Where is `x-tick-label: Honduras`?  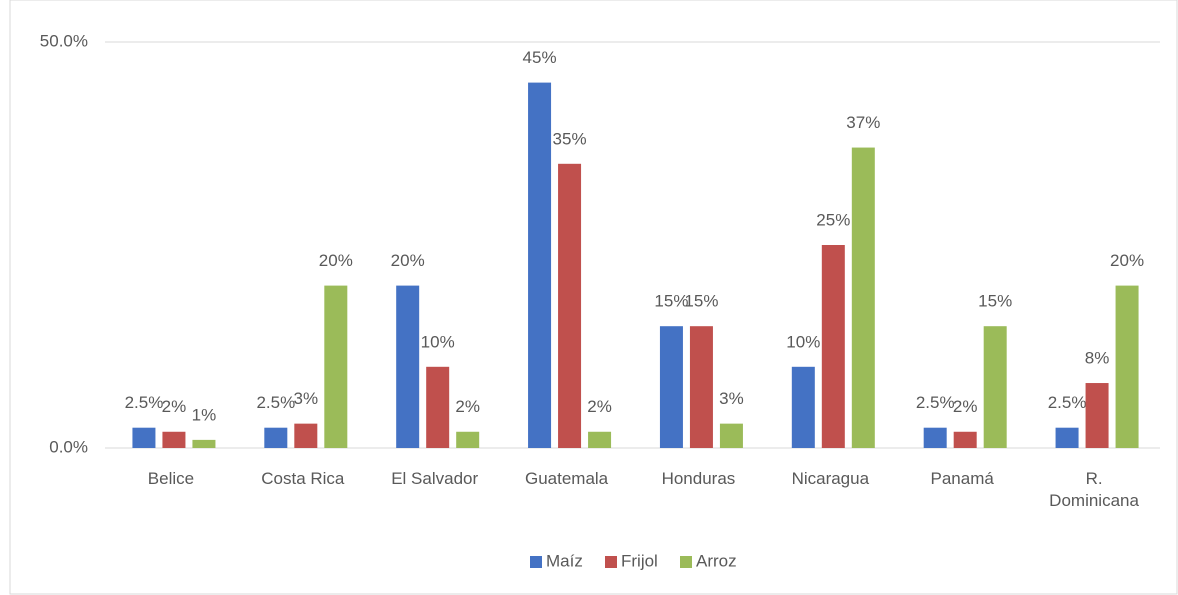 x-tick-label: Honduras is located at coordinates (698, 478).